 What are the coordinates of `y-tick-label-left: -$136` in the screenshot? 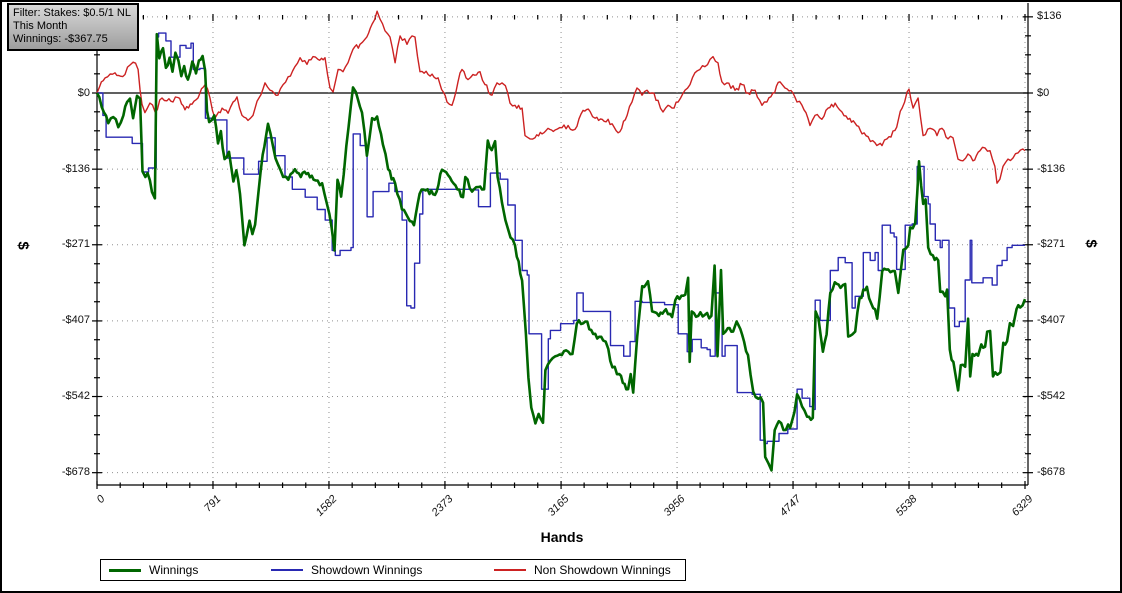 It's located at (75, 168).